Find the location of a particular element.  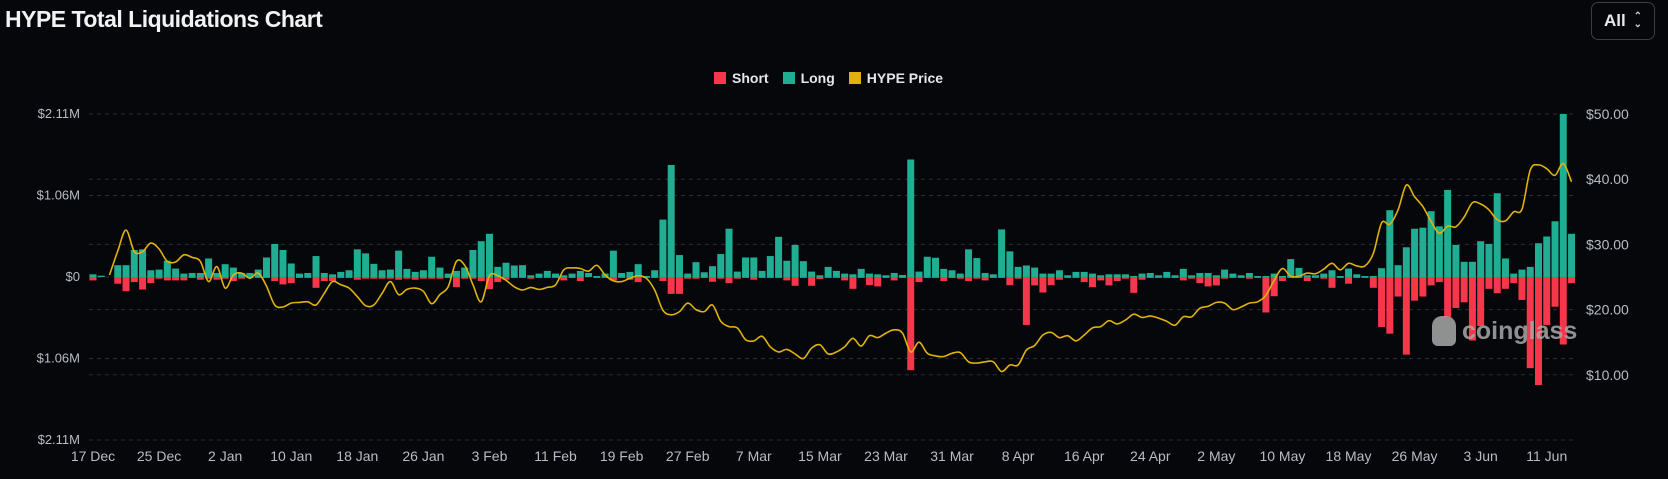

x-tick-label: 26 Jan is located at coordinates (423, 456).